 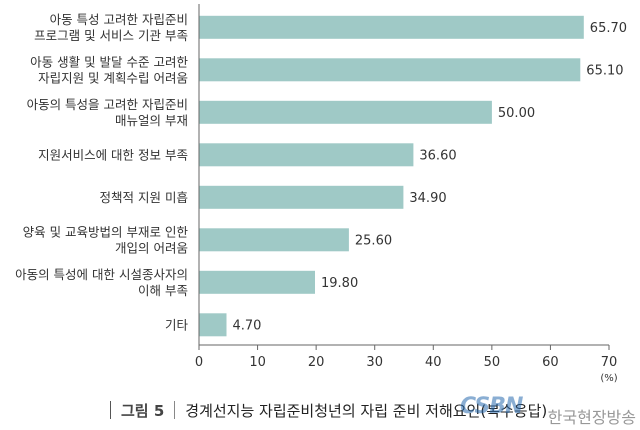 I want to click on value-label: 19.80, so click(x=339, y=283).